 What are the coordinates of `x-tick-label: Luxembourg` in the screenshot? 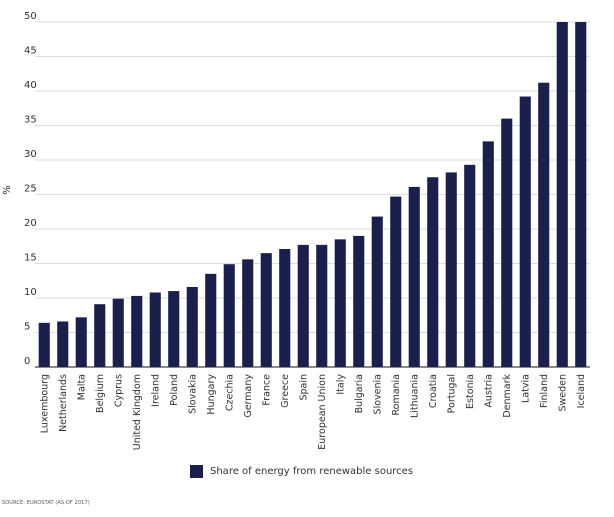 It's located at (44, 403).